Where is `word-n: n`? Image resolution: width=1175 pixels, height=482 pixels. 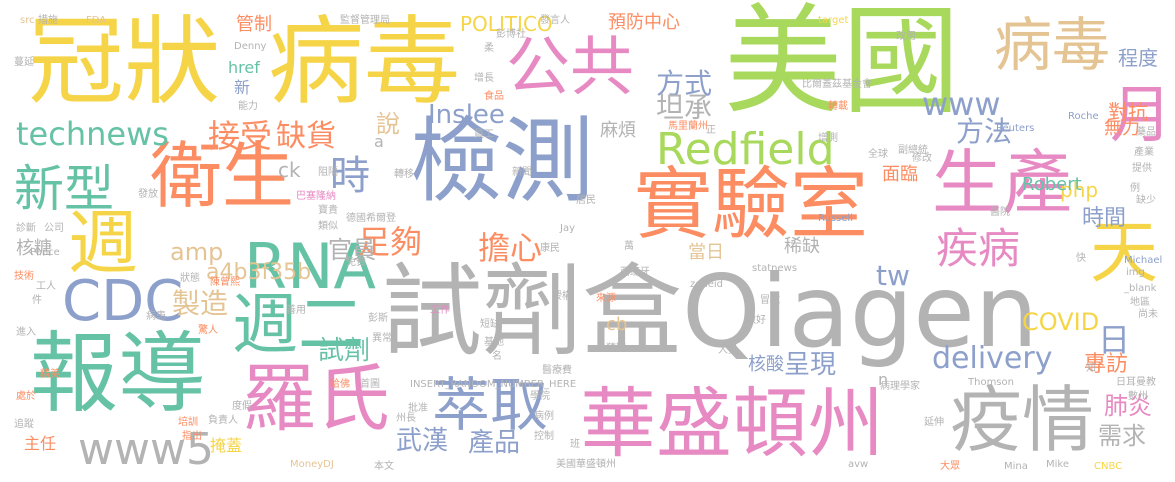 word-n: n is located at coordinates (883, 379).